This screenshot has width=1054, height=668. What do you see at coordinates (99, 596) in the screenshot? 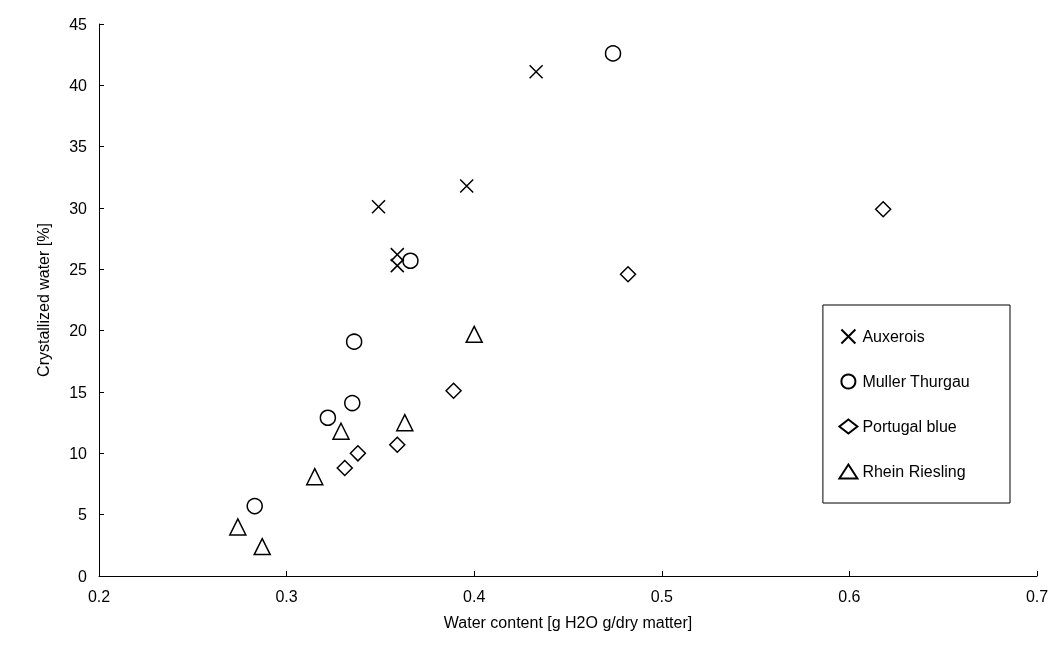
I see `x-tick-label: 0.2` at bounding box center [99, 596].